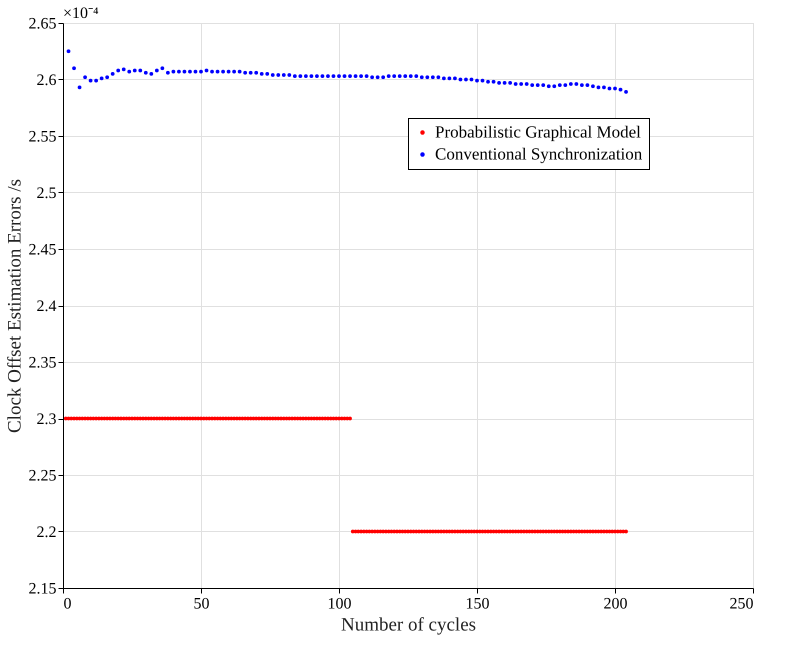  I want to click on y-axis-title: Clock Offset Estimation Errors /s, so click(15, 306).